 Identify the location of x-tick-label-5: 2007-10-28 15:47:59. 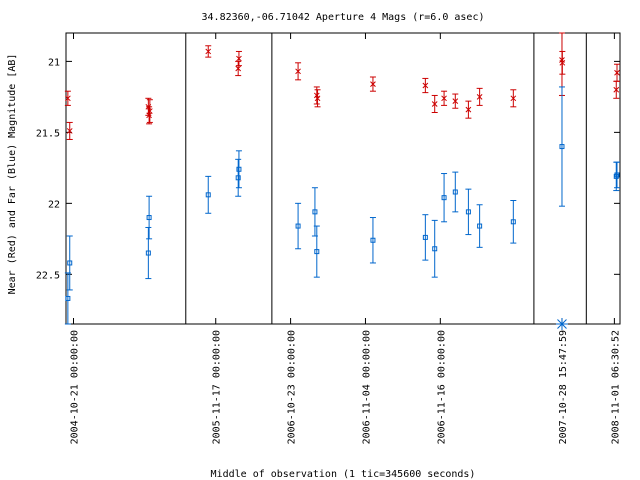
(563, 387).